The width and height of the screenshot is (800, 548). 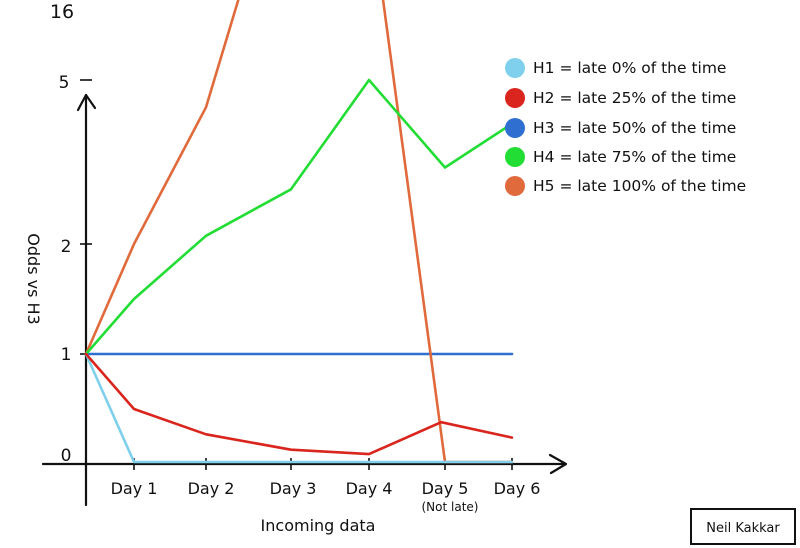 What do you see at coordinates (134, 488) in the screenshot?
I see `x-tick-label-day-1: Day 1` at bounding box center [134, 488].